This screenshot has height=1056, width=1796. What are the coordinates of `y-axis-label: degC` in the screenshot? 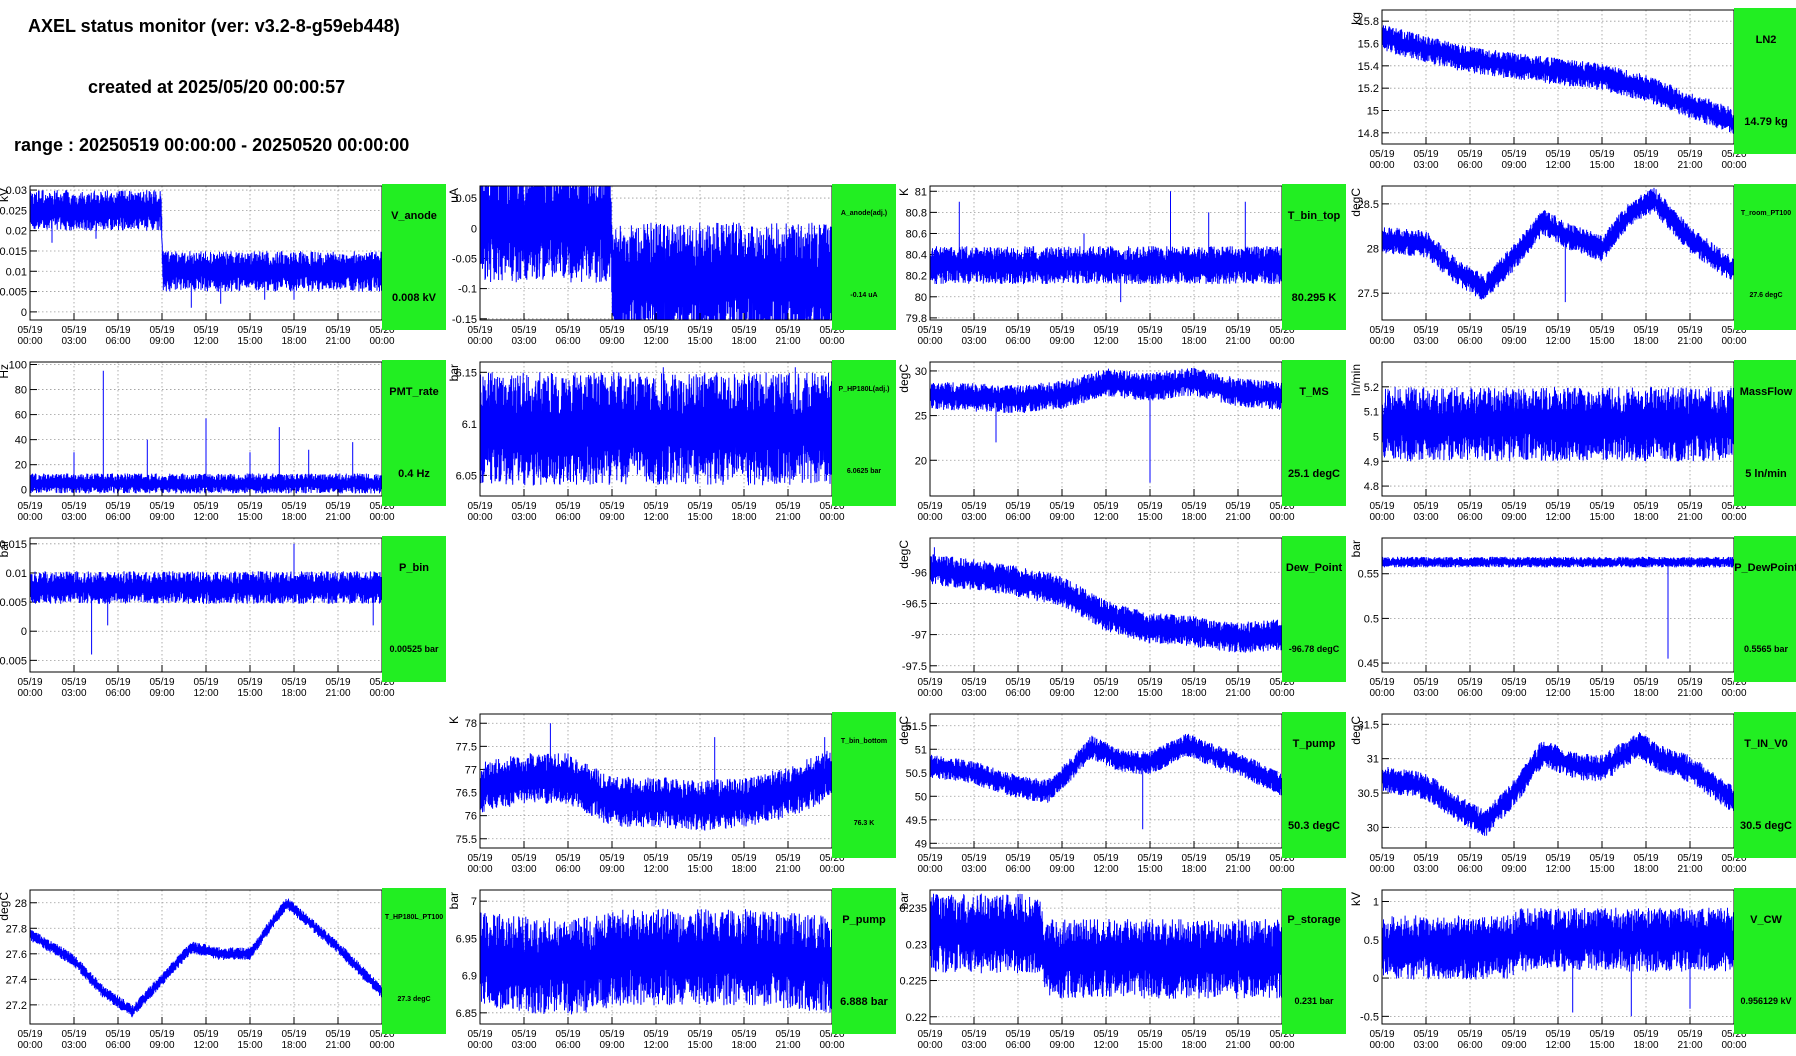 It's located at (1356, 730).